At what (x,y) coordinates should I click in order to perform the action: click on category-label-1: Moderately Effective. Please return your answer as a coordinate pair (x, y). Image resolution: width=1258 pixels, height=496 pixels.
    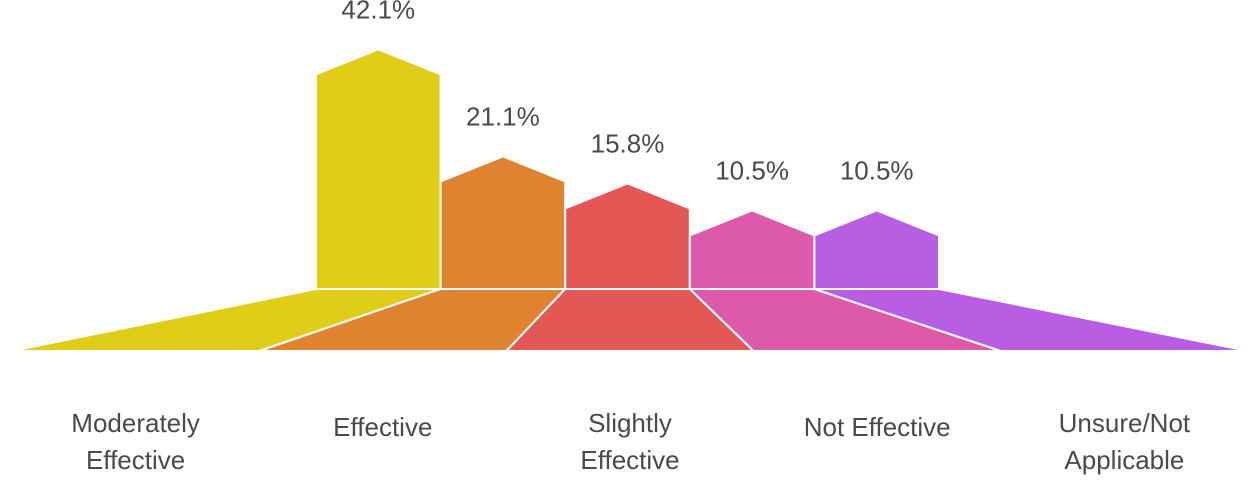
    Looking at the image, I should click on (135, 441).